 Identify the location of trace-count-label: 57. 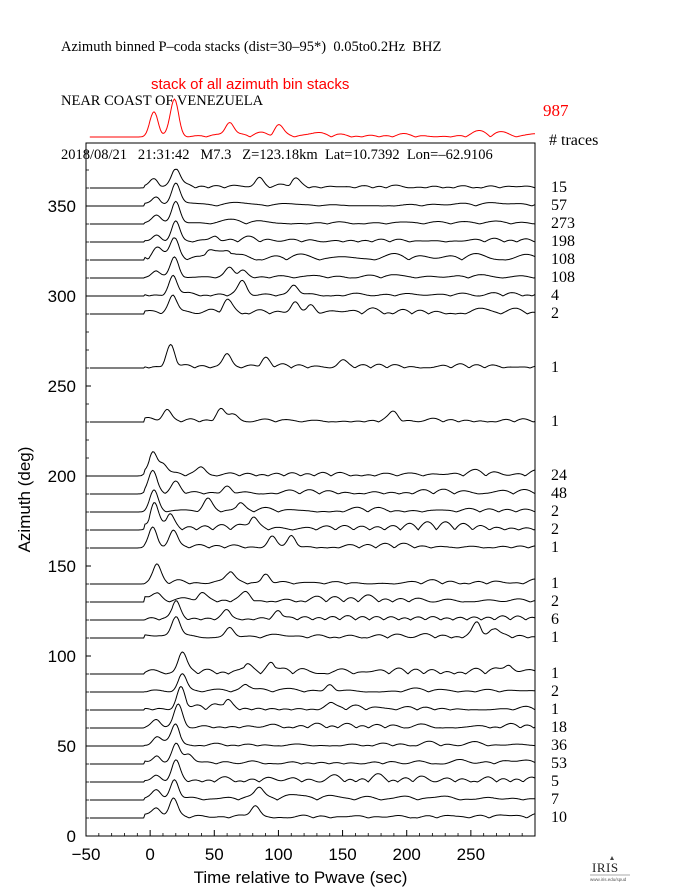
(559, 205).